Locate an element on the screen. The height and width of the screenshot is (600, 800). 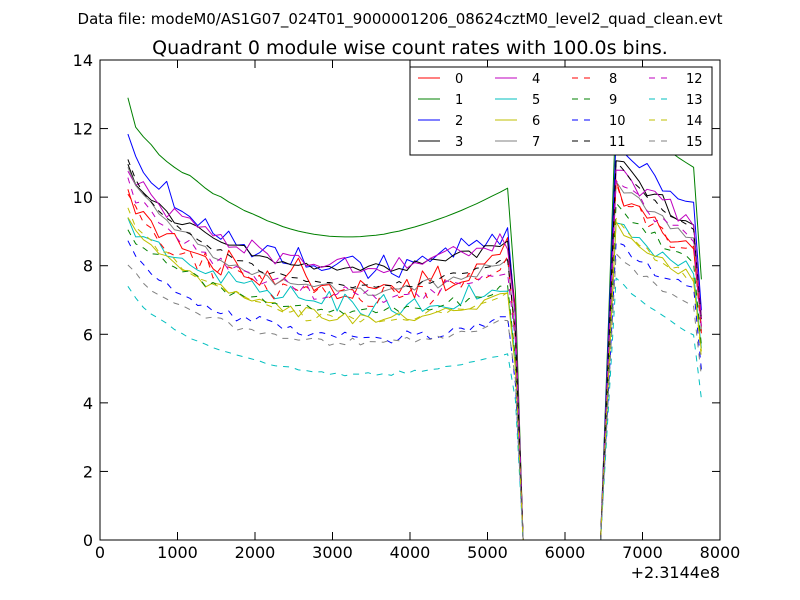
legend-label-2: 2 is located at coordinates (459, 121).